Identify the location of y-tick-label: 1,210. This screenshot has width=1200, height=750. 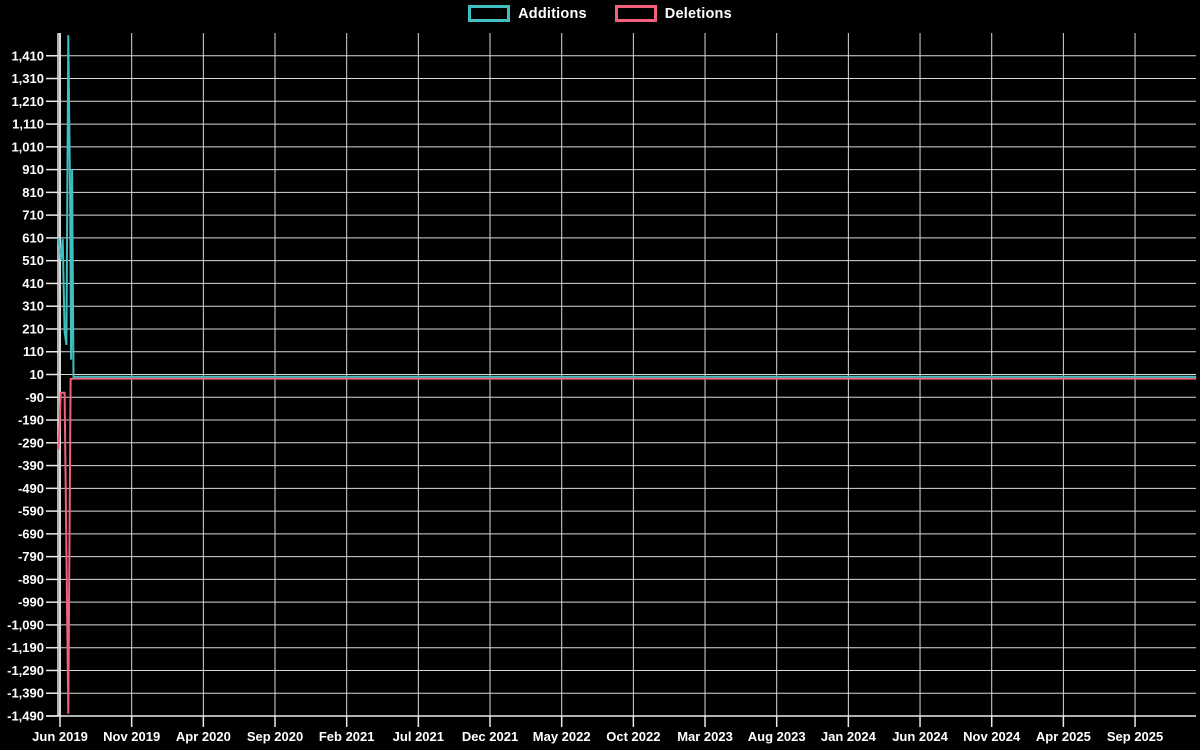
(27, 101).